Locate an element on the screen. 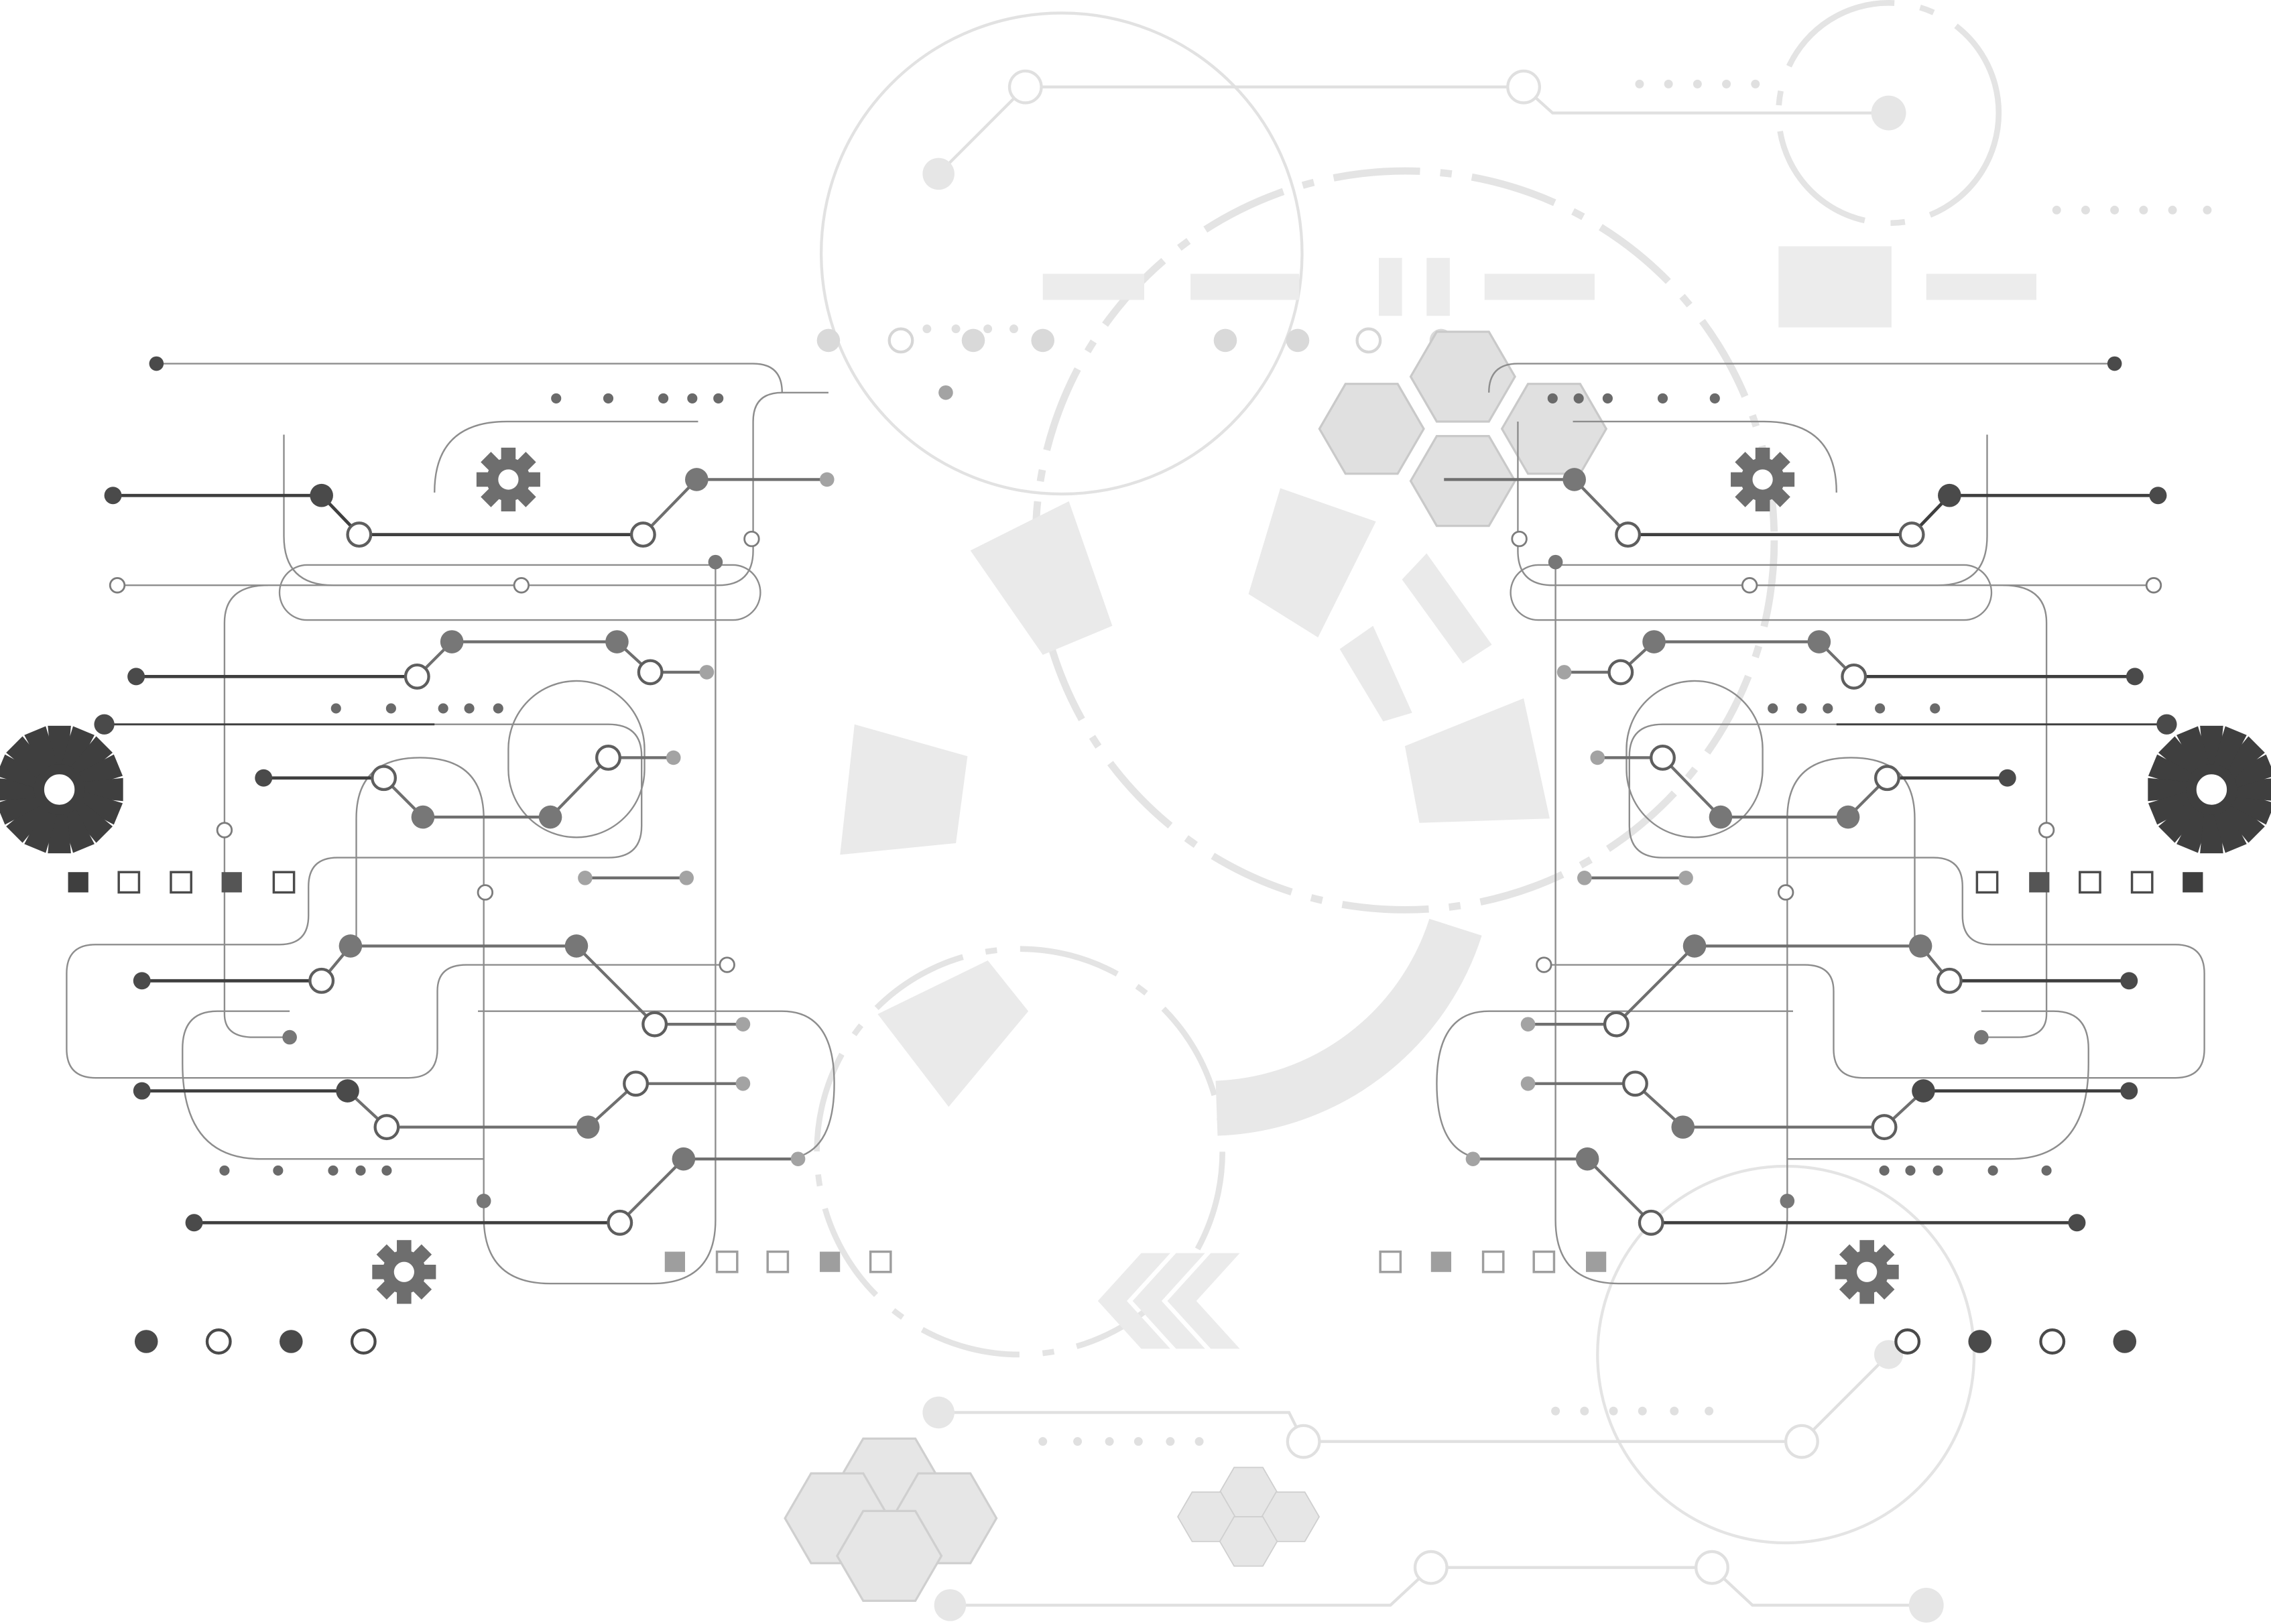  chevron-left-icon is located at coordinates (1168, 1301).